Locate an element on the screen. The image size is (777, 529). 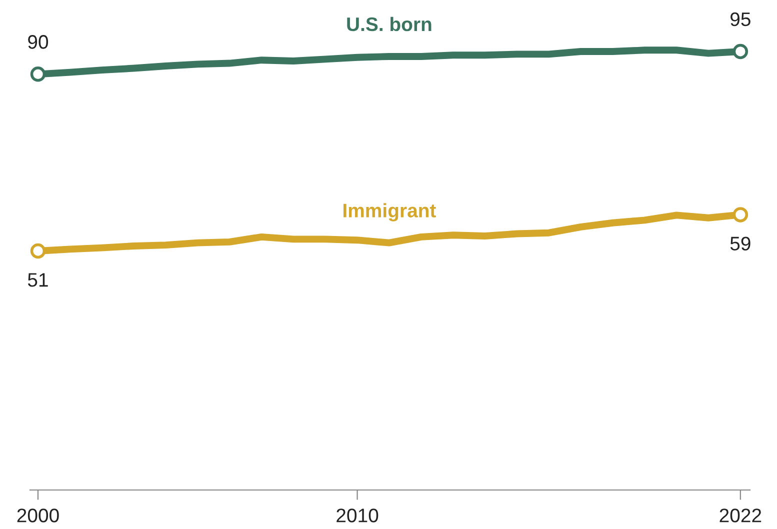
x-tick-label: 2000 is located at coordinates (38, 515).